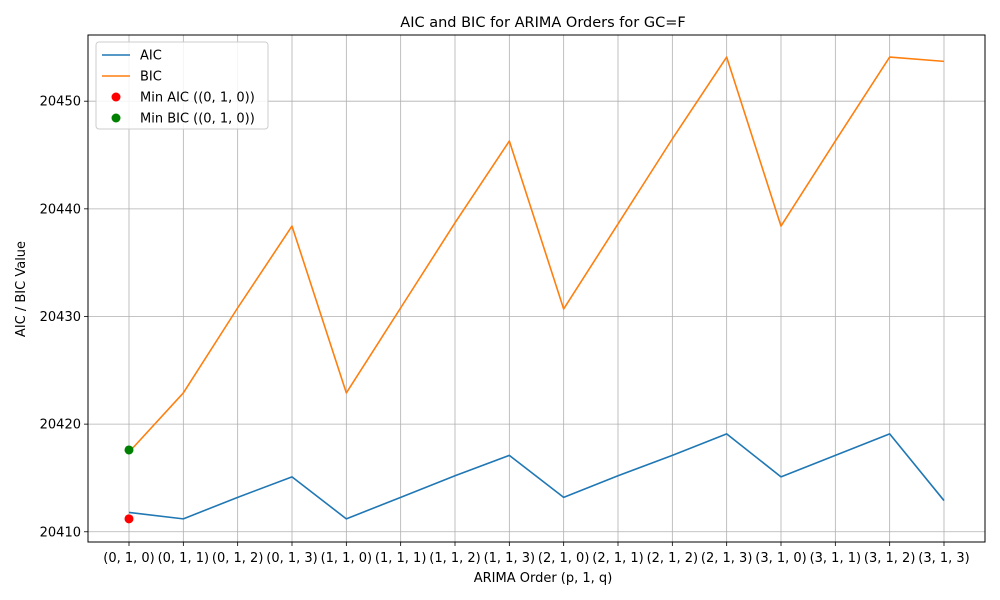  Describe the element at coordinates (151, 56) in the screenshot. I see `legend-label: AIC` at that location.